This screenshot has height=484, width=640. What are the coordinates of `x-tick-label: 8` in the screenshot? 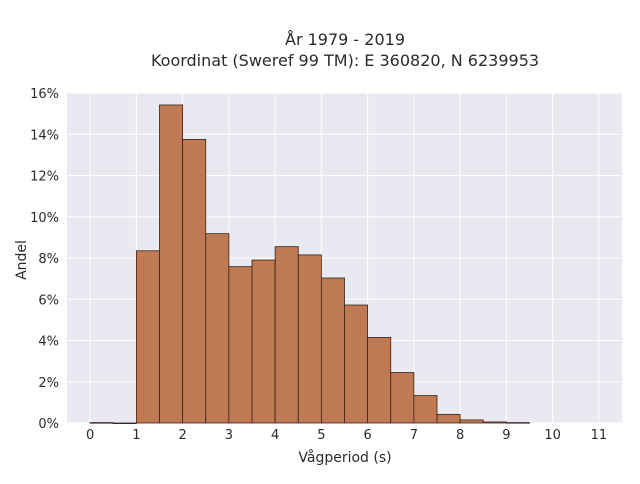 It's located at (460, 435).